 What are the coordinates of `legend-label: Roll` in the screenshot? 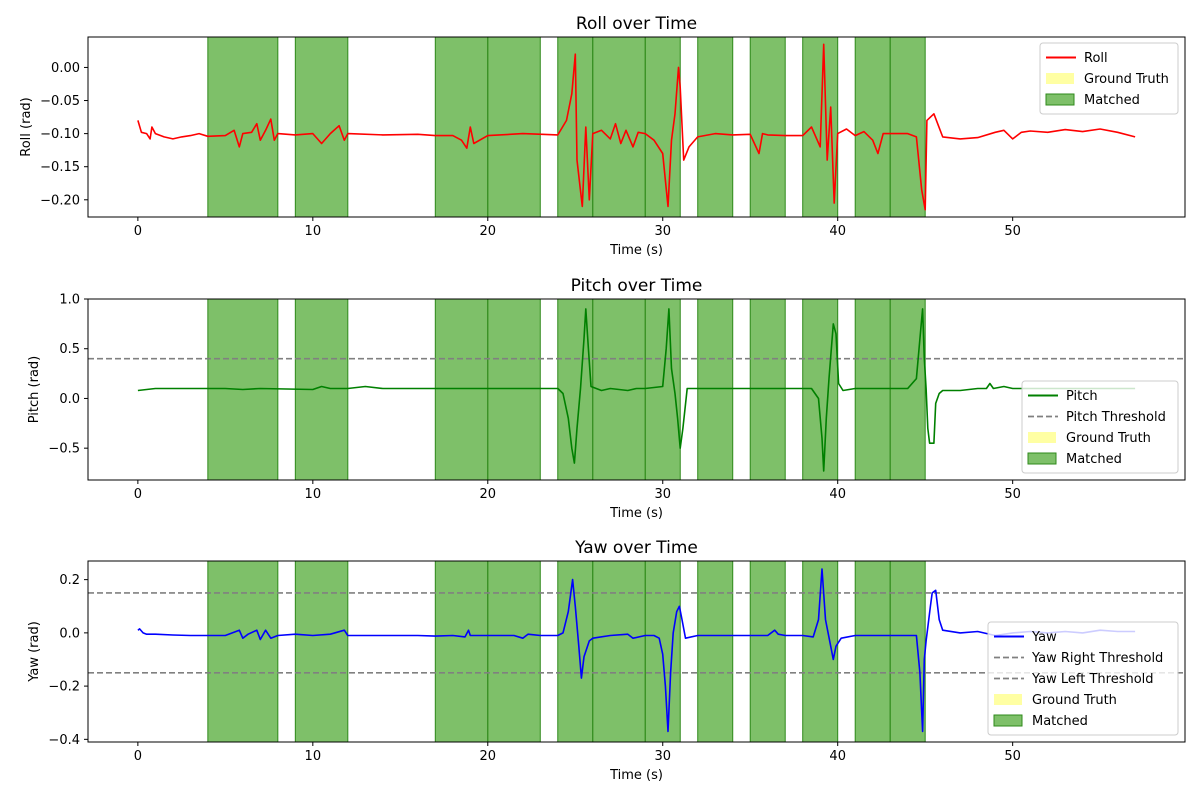 It's located at (1096, 58).